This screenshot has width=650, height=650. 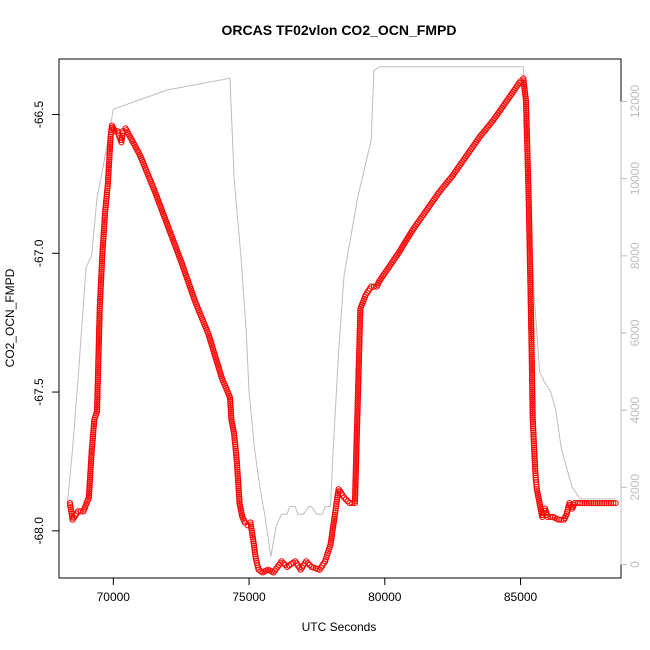 I want to click on x-tick-label: 75000, so click(x=249, y=597).